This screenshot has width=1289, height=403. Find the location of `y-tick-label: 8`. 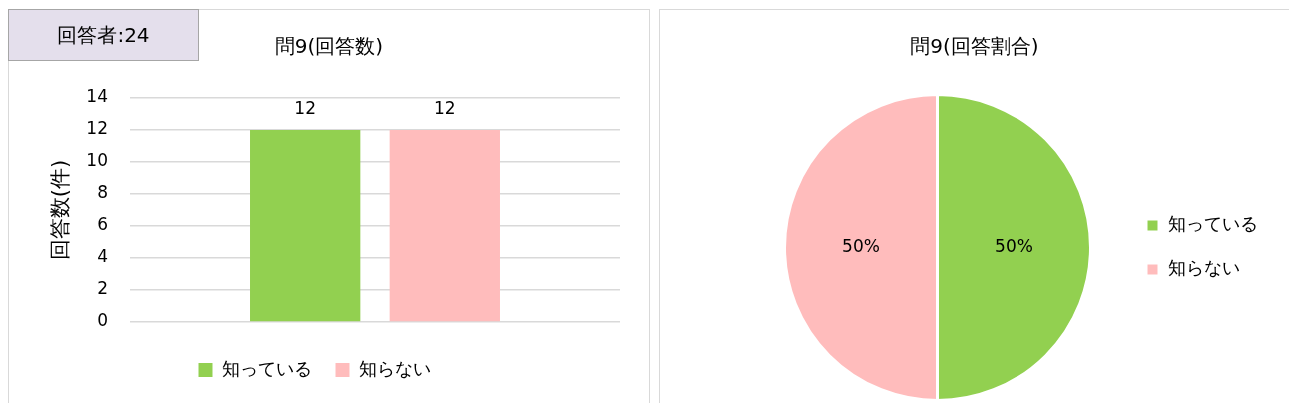

y-tick-label: 8 is located at coordinates (102, 192).